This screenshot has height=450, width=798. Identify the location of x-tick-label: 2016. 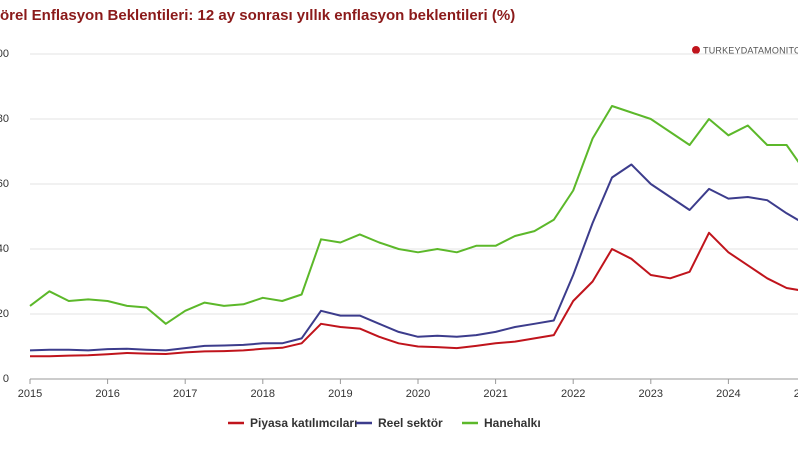
(107, 394).